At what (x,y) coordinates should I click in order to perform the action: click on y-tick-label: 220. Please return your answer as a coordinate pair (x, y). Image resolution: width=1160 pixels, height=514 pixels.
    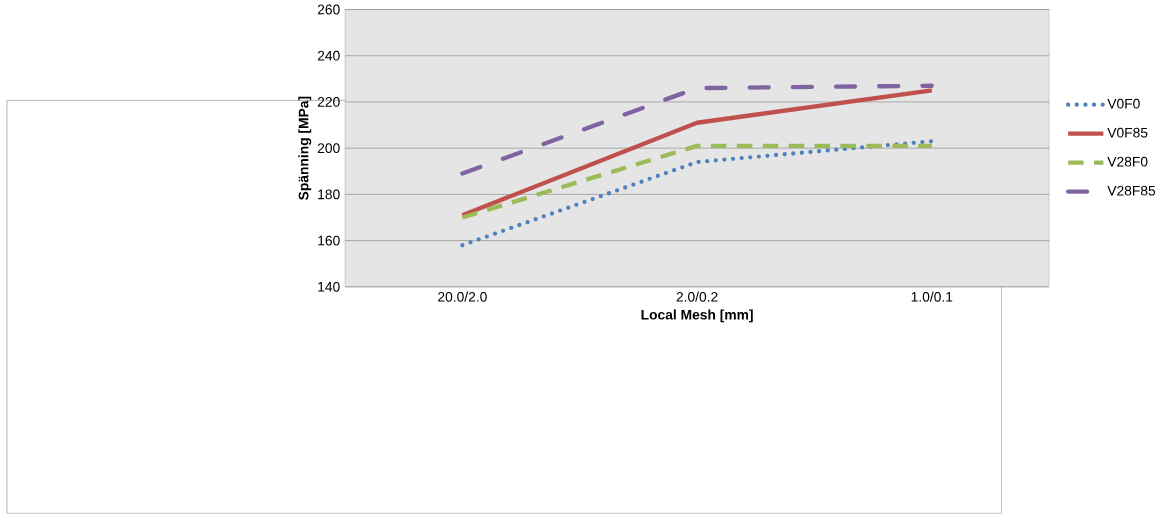
    Looking at the image, I should click on (328, 102).